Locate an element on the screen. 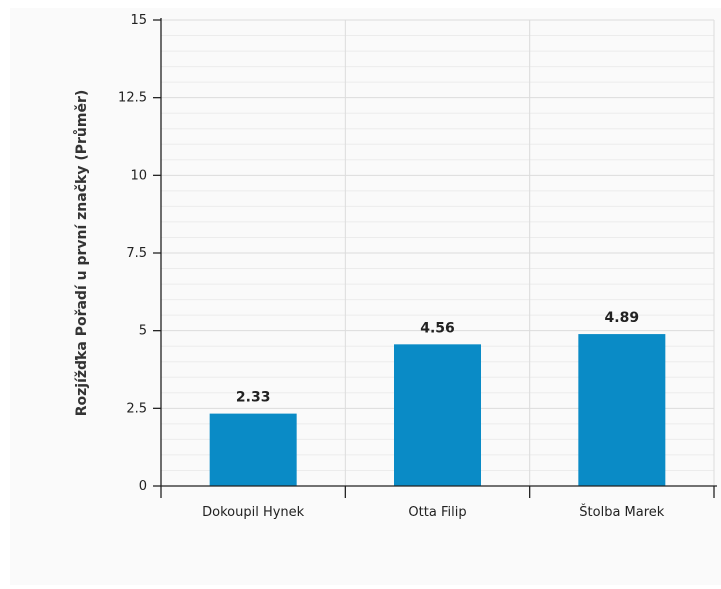 The width and height of the screenshot is (721, 589). data-label: 4.89 is located at coordinates (622, 318).